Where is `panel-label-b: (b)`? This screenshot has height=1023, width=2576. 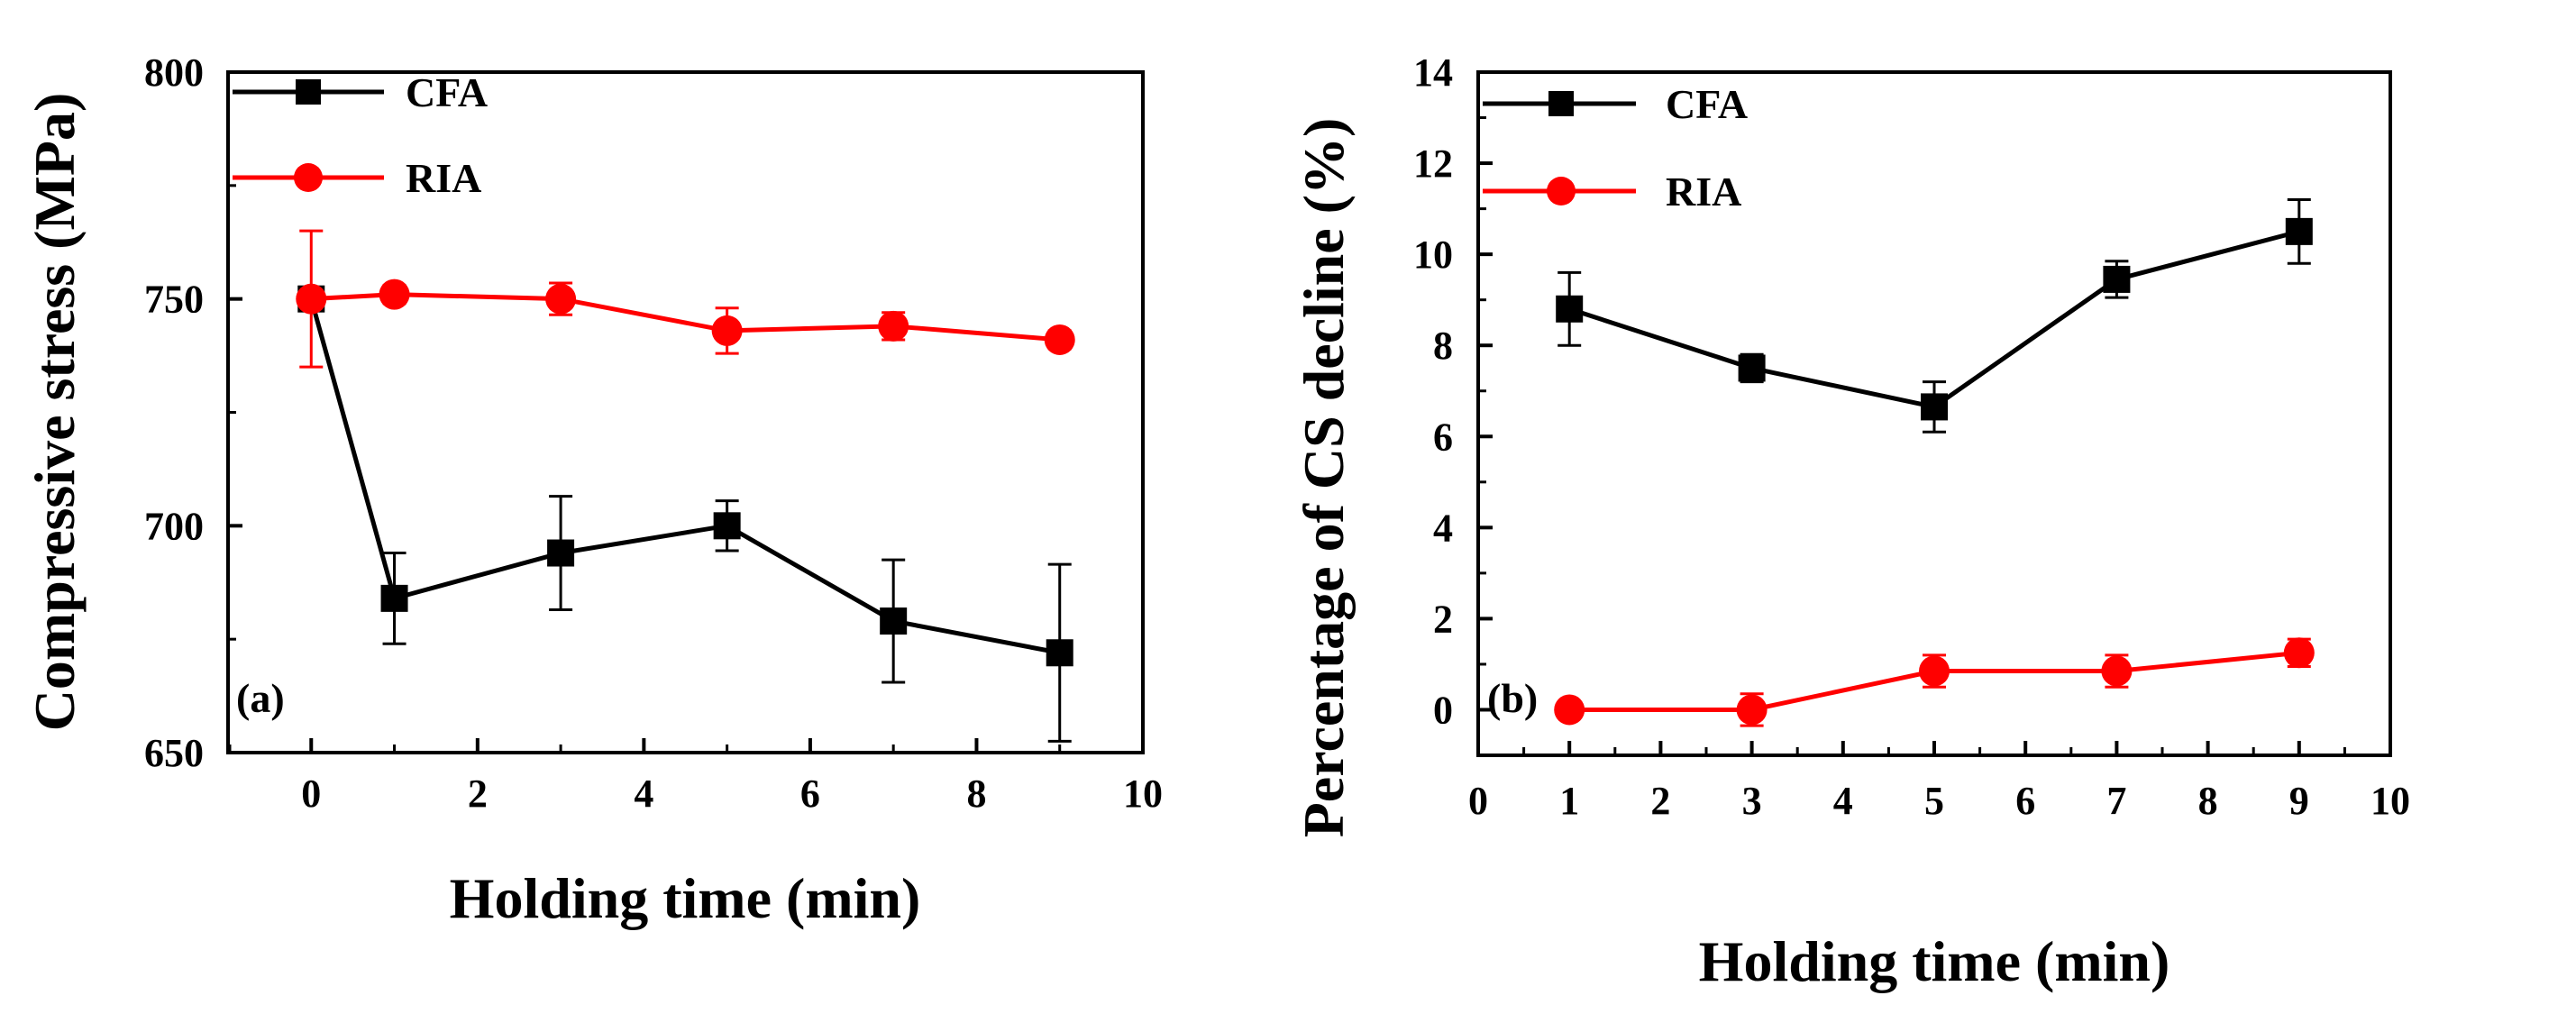
panel-label-b: (b) is located at coordinates (1512, 698).